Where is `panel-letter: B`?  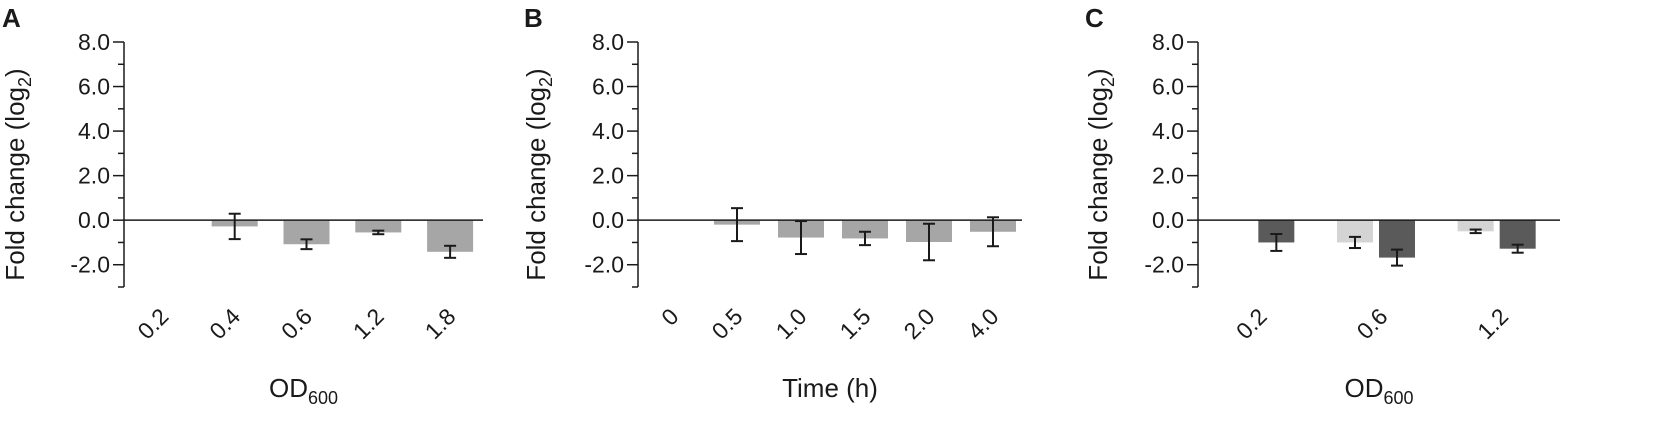 panel-letter: B is located at coordinates (533, 18).